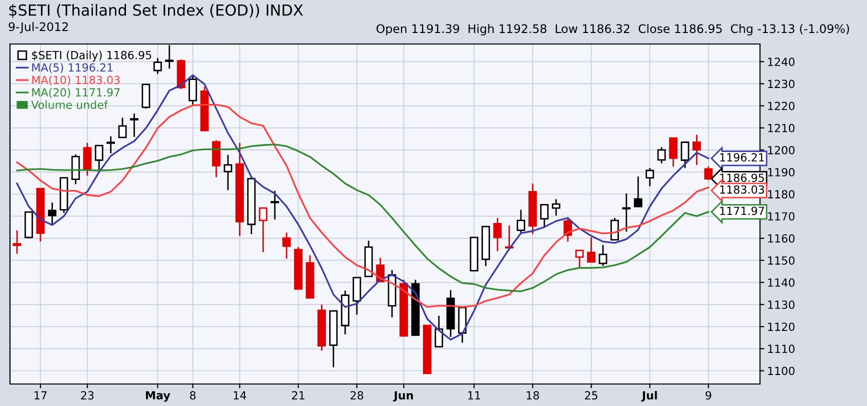 This screenshot has height=406, width=867. I want to click on y-tick-label: 1100, so click(781, 371).